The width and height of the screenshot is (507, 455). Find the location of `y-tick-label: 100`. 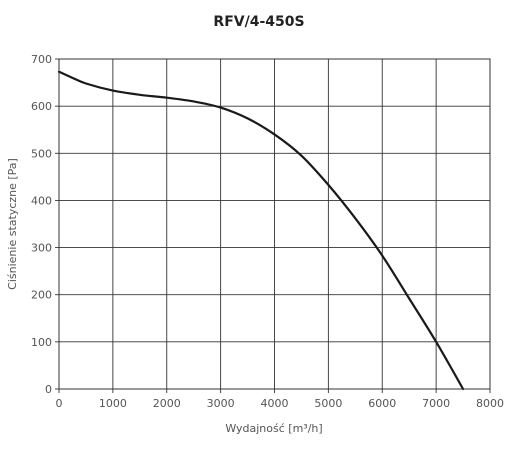

y-tick-label: 100 is located at coordinates (41, 342).